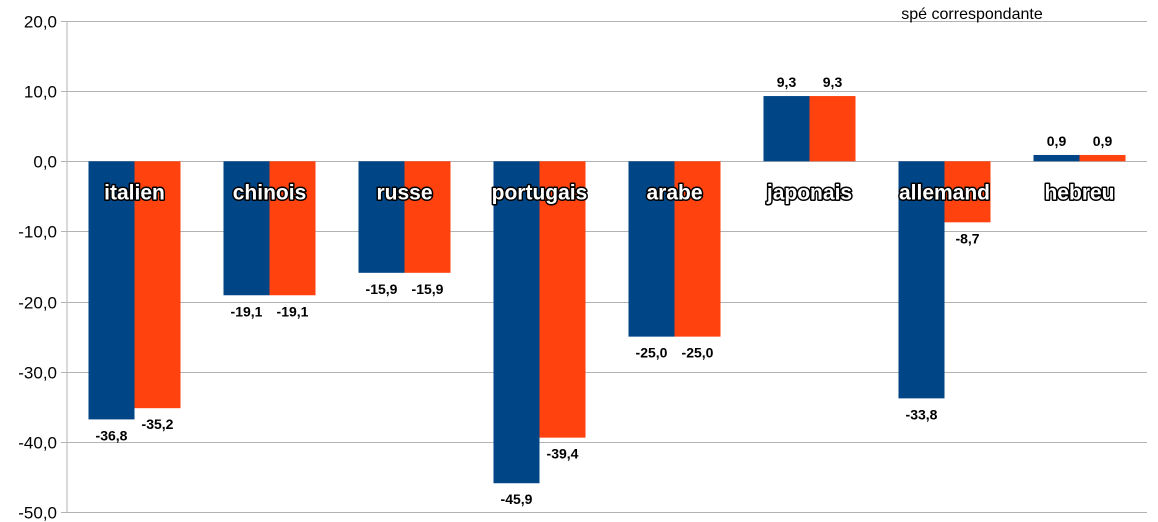 Image resolution: width=1158 pixels, height=522 pixels. Describe the element at coordinates (563, 454) in the screenshot. I see `data-label: -39,4` at that location.